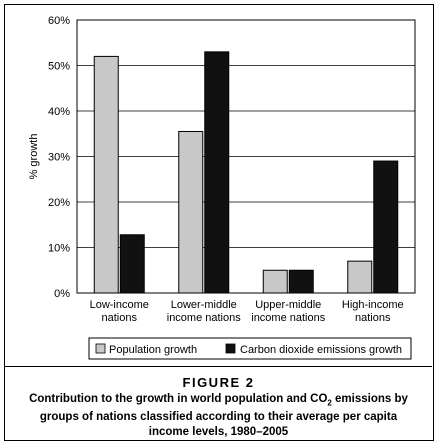 This screenshot has width=440, height=445. Describe the element at coordinates (59, 249) in the screenshot. I see `y-tick-label: 10%` at that location.